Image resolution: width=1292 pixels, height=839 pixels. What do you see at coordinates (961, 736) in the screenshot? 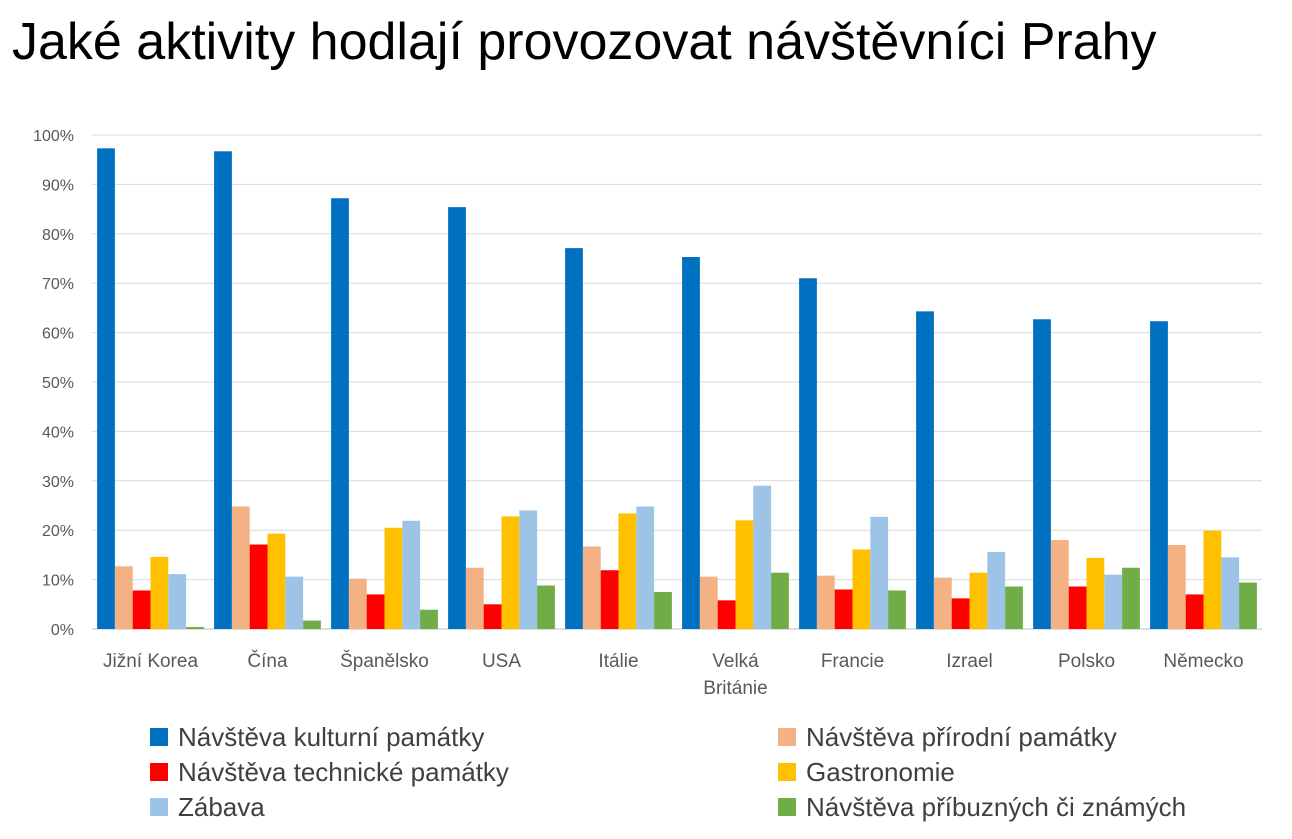
I see `legend-label: Návštěva přírodní památky` at bounding box center [961, 736].